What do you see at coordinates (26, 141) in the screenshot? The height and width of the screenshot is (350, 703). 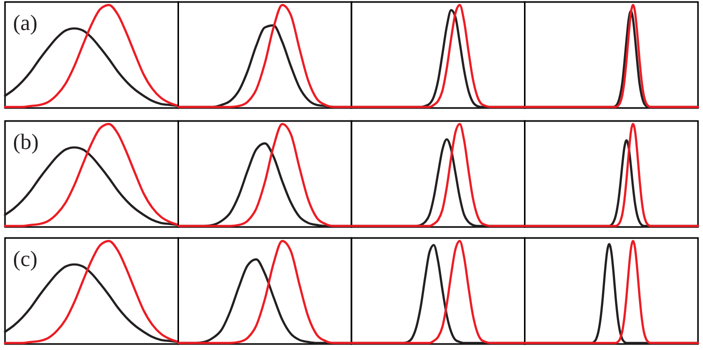 I see `annotation: (b)` at bounding box center [26, 141].